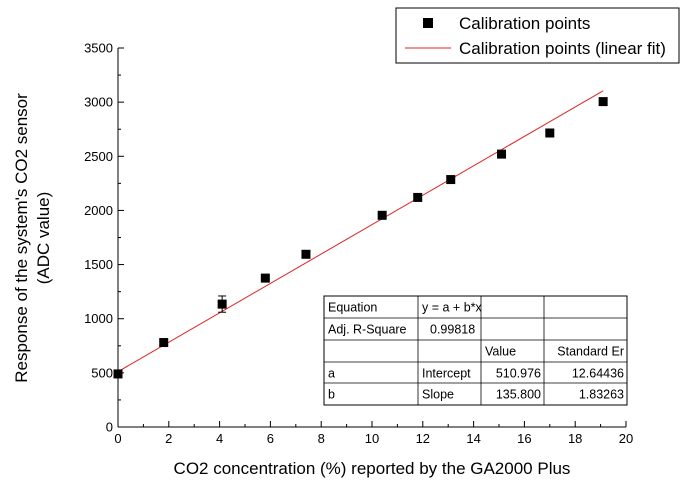 The width and height of the screenshot is (680, 481). What do you see at coordinates (601, 395) in the screenshot?
I see `fit-table-cell: 1.83263` at bounding box center [601, 395].